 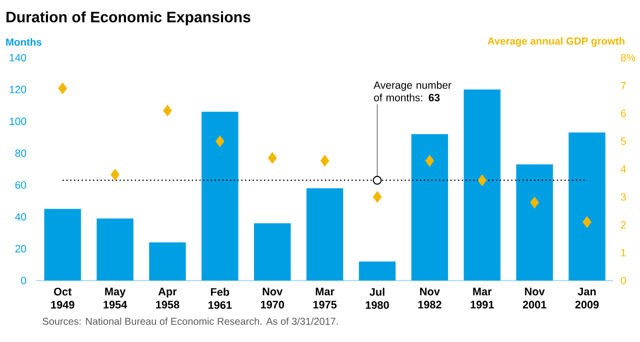 I want to click on x-tick-label: Nov 1970, so click(x=272, y=298).